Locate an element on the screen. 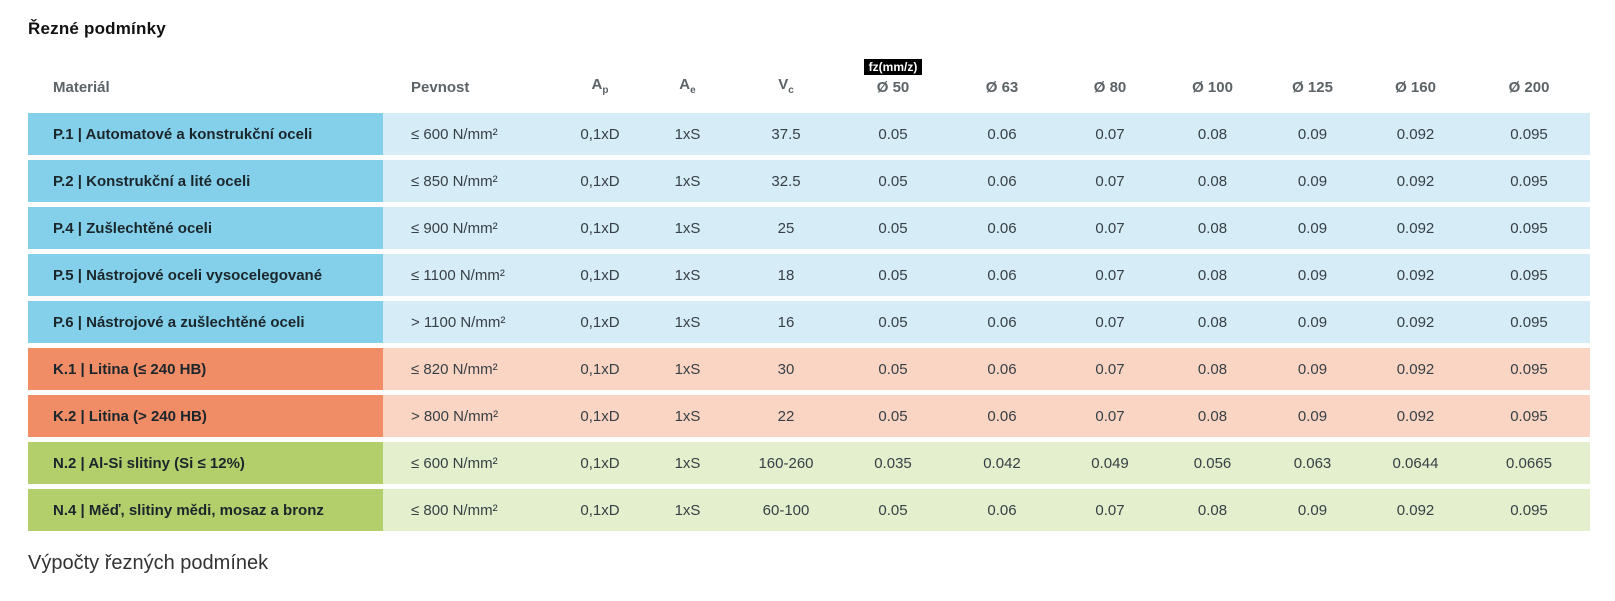 Image resolution: width=1615 pixels, height=601 pixels. fz-d50-cell: 0.035 is located at coordinates (893, 463).